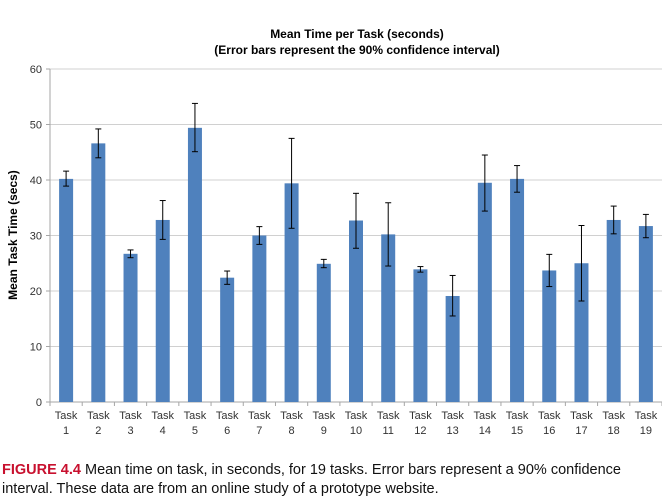 Image resolution: width=662 pixels, height=503 pixels. I want to click on x-tick-label-number: 13, so click(453, 431).